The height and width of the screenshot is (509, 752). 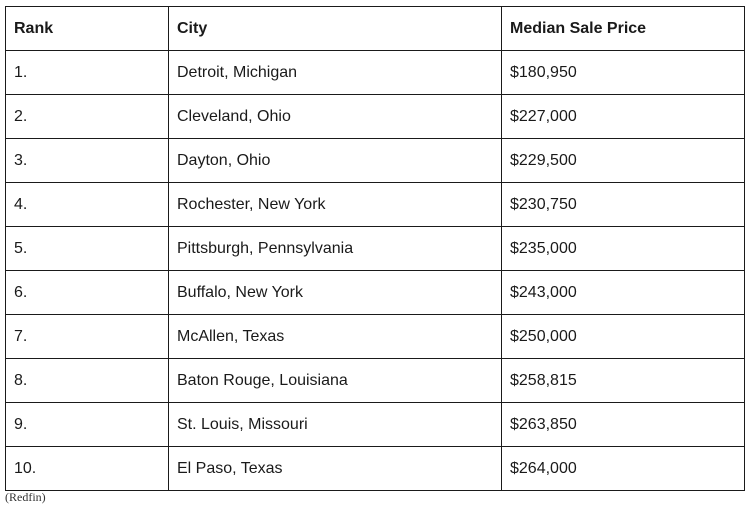 What do you see at coordinates (87, 468) in the screenshot?
I see `rank-cell: 10.` at bounding box center [87, 468].